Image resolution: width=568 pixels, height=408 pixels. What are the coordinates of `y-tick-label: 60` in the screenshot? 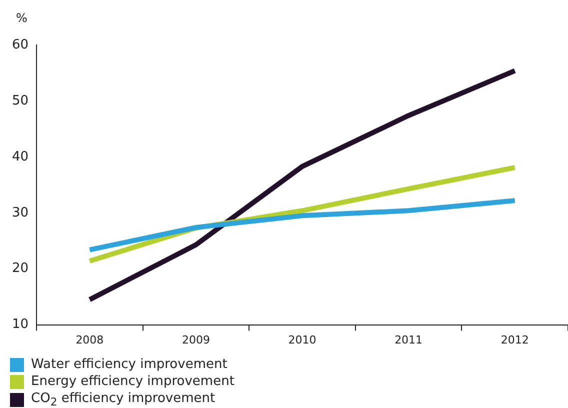 It's located at (20, 44).